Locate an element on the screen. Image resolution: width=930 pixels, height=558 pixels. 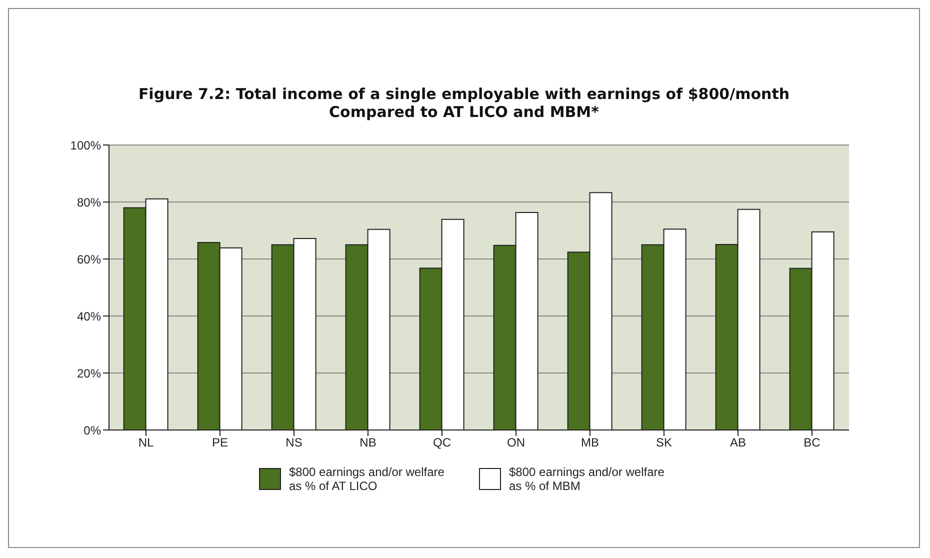
x-tick-label: NS is located at coordinates (294, 443).